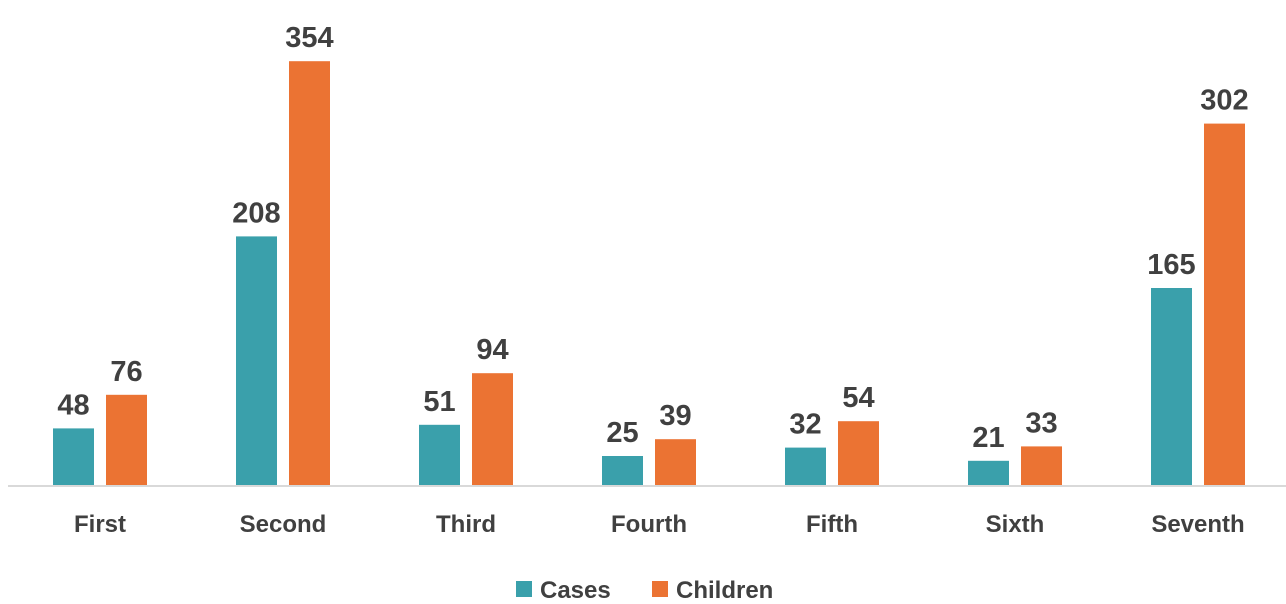  I want to click on bar-children-second, so click(309, 273).